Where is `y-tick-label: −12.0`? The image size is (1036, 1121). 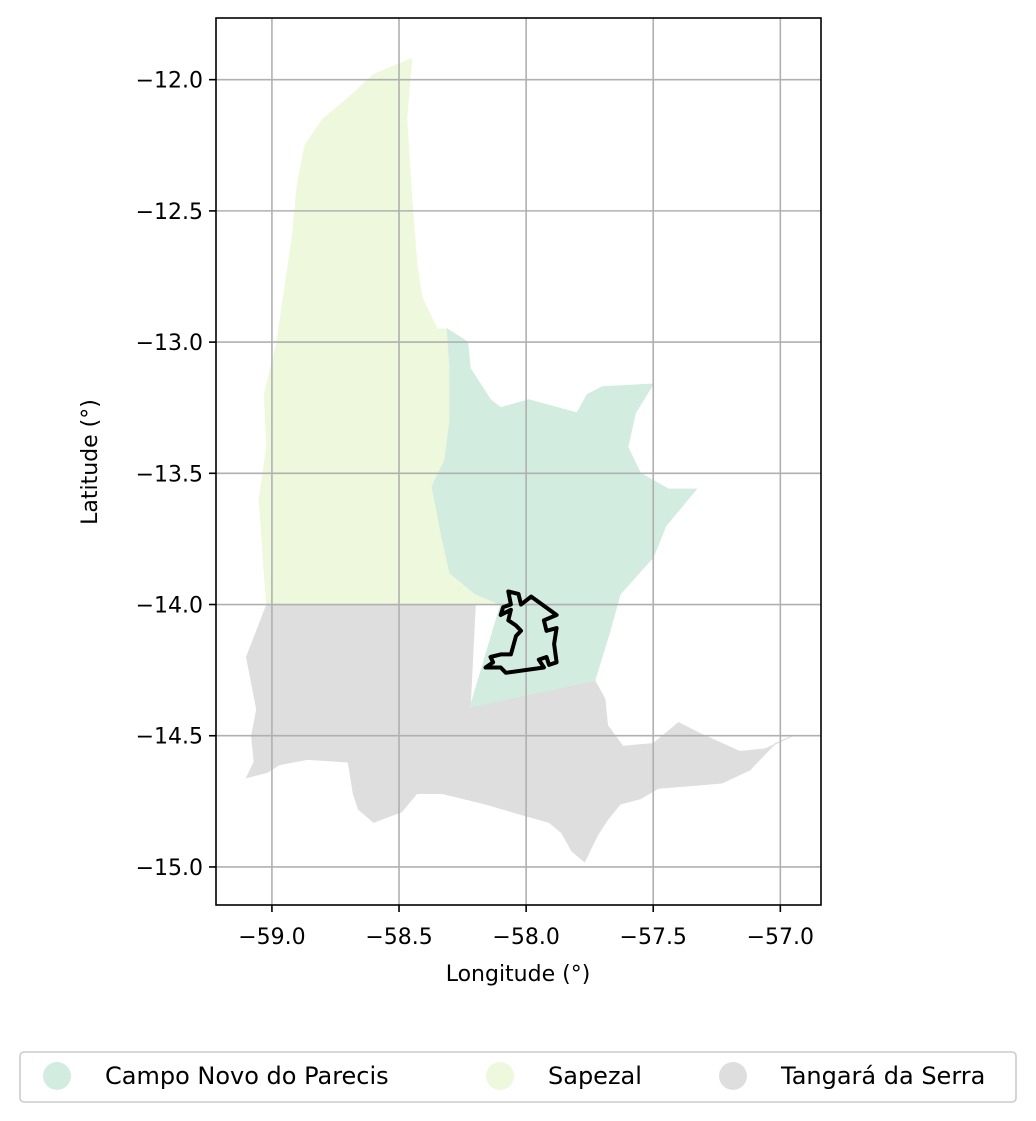 y-tick-label: −12.0 is located at coordinates (169, 81).